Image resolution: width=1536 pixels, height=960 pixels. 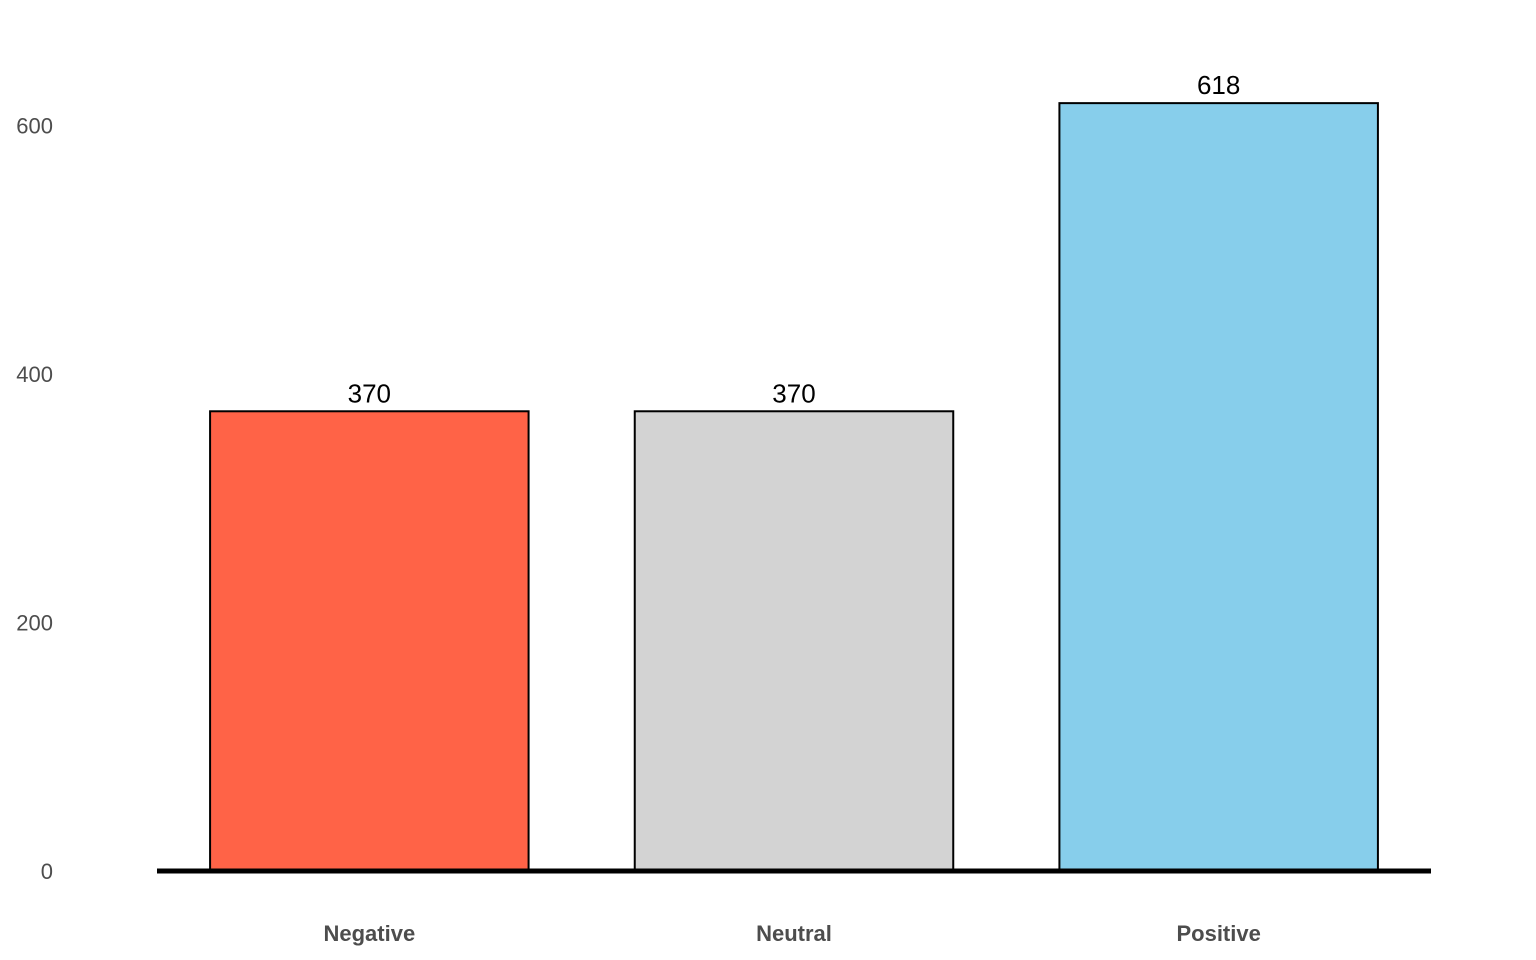 I want to click on bar-neutral, so click(x=794, y=641).